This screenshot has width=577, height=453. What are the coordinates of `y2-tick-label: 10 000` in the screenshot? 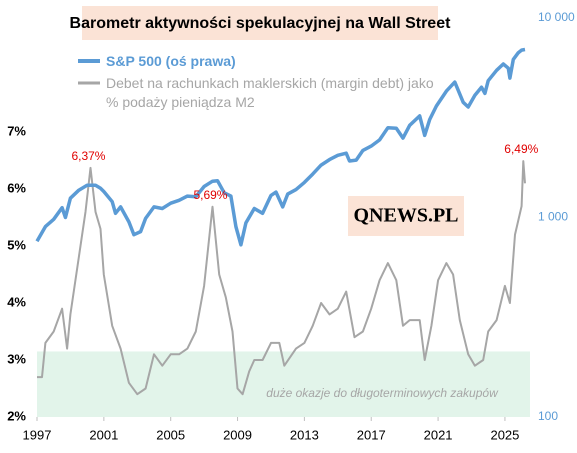 It's located at (556, 17).